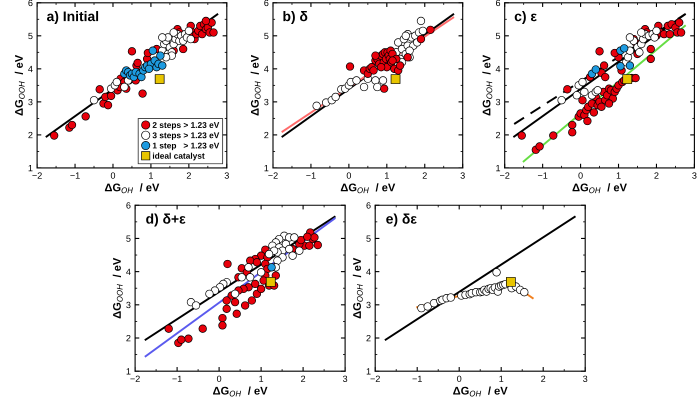 This screenshot has width=700, height=397. I want to click on text: d) δ+ε, so click(166, 220).